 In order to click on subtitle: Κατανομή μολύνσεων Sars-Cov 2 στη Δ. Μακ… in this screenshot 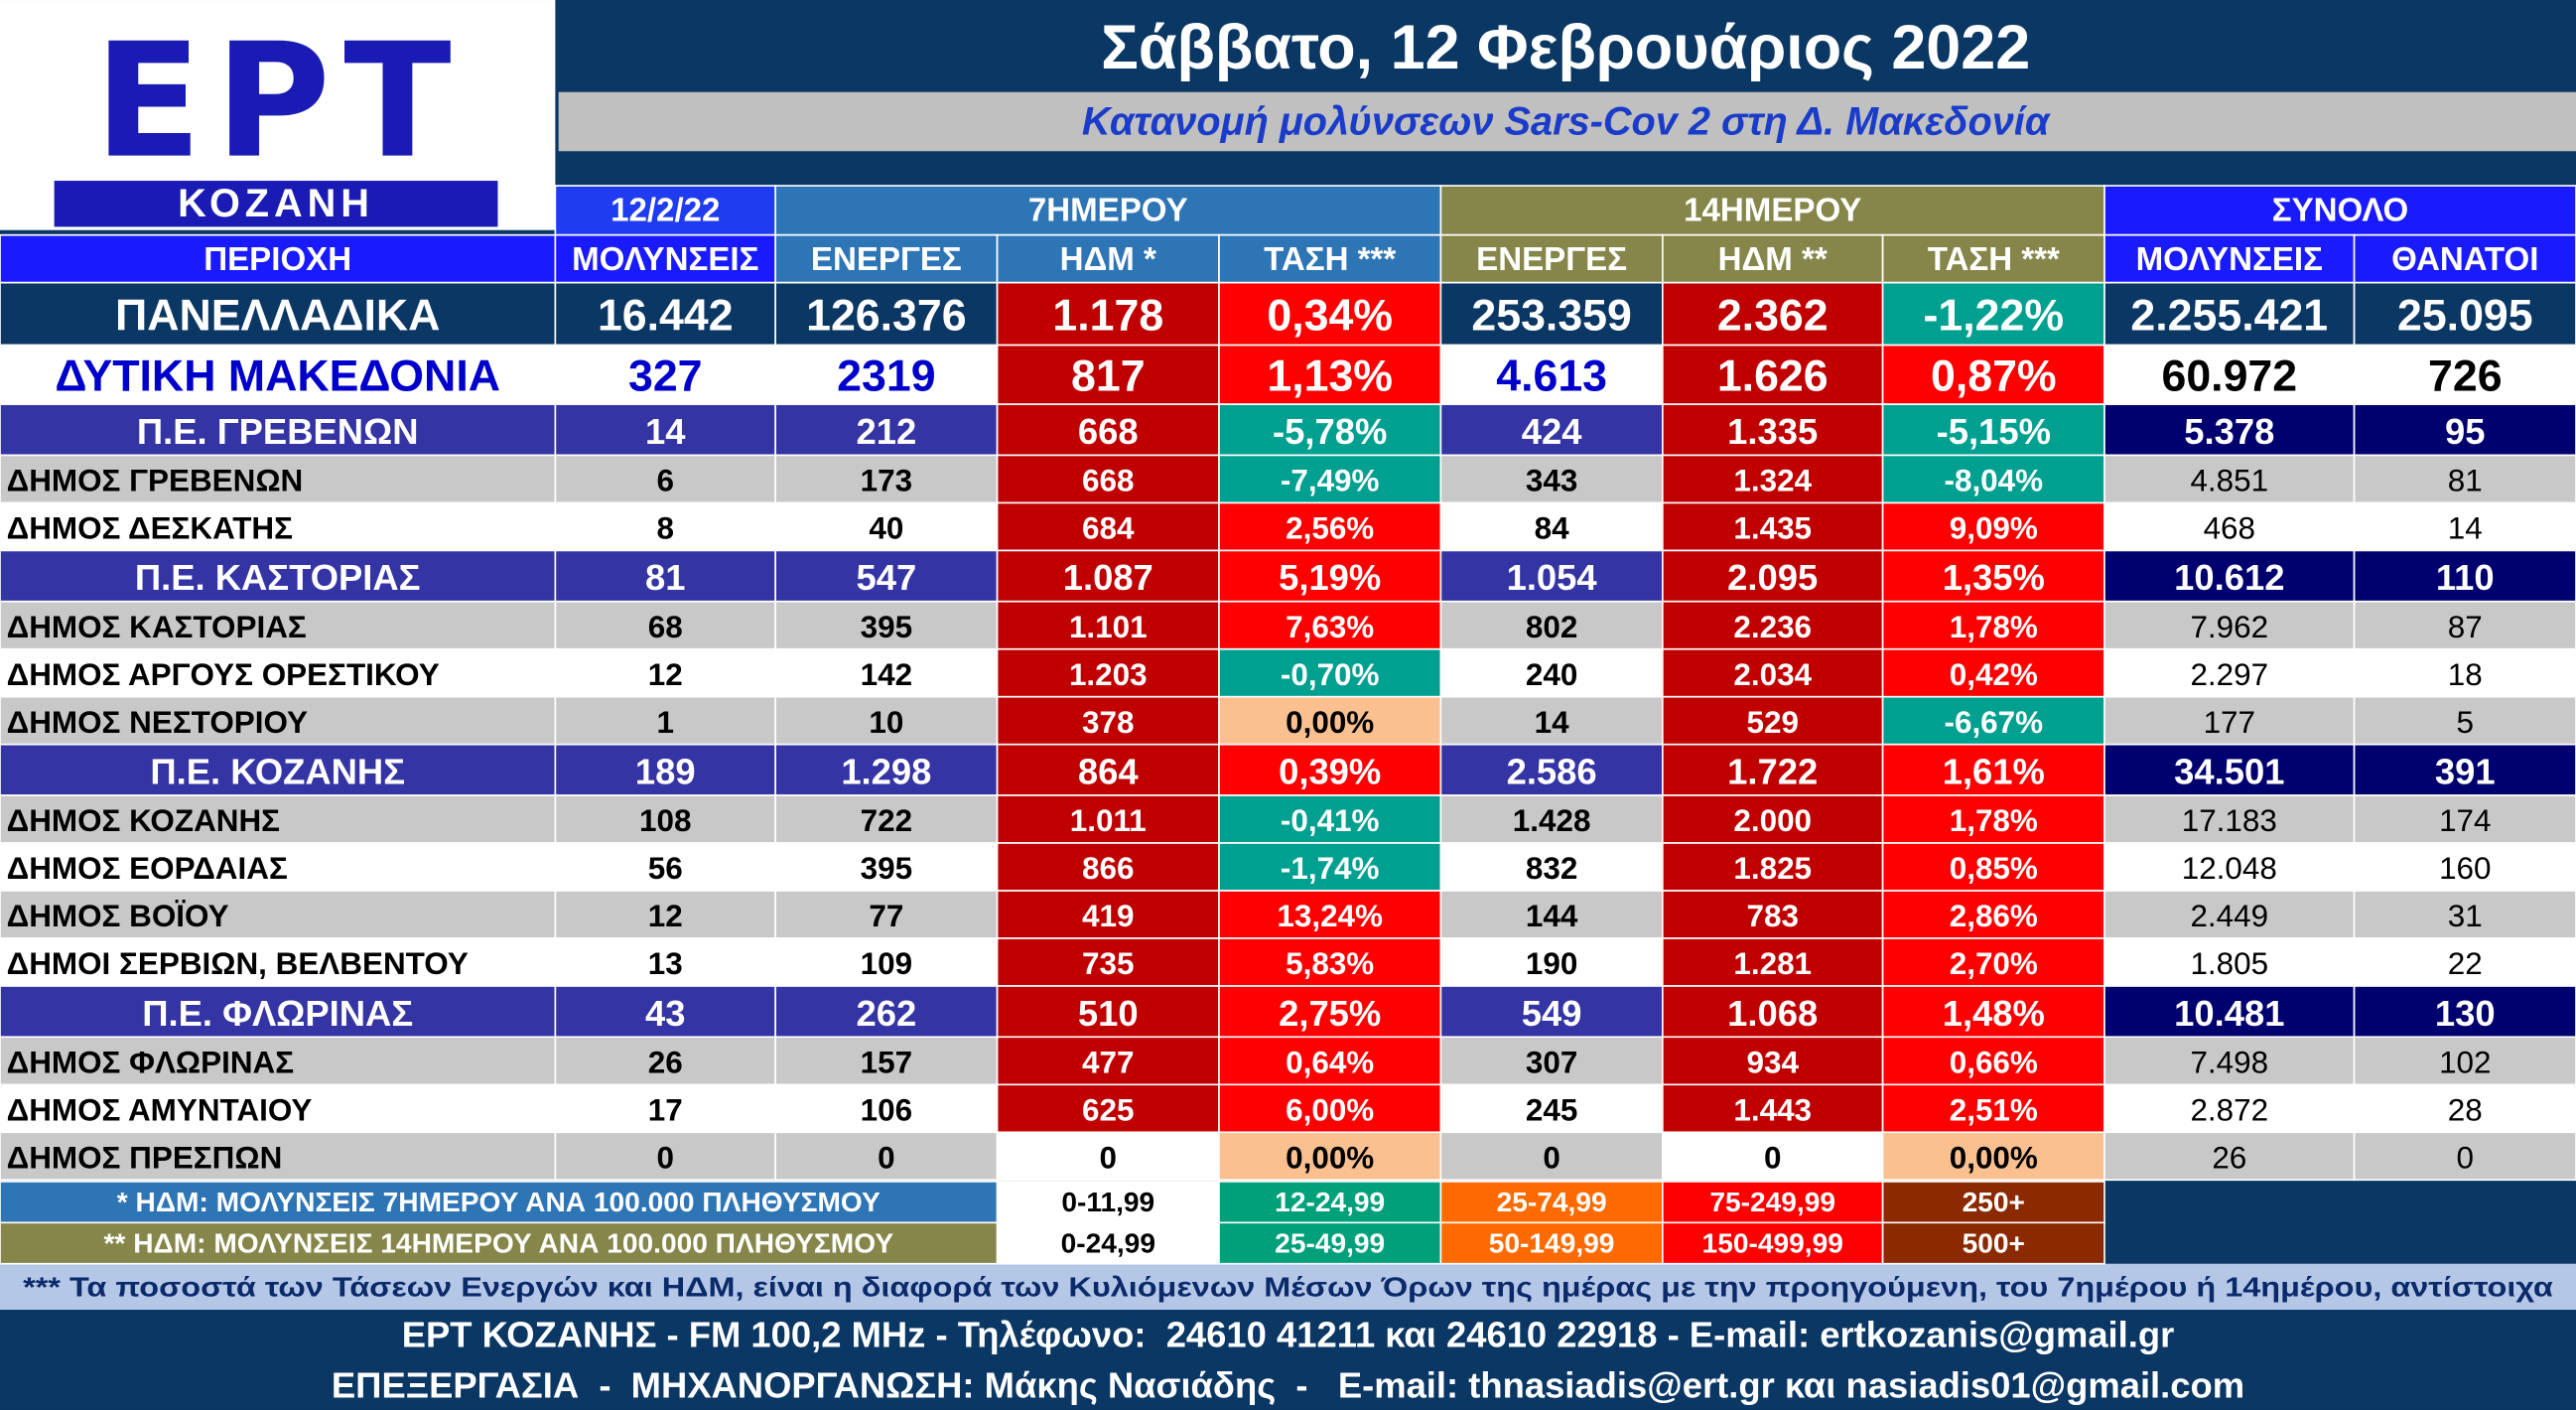, I will do `click(1566, 121)`.